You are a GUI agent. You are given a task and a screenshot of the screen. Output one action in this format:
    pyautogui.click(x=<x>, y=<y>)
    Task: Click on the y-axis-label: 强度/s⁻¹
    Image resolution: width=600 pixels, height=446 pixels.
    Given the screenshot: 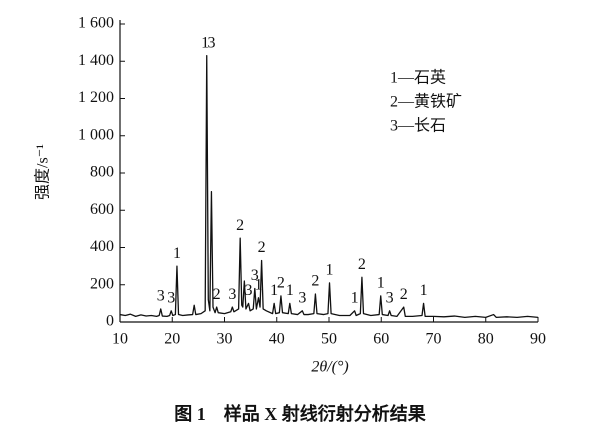 What is the action you would take?
    pyautogui.click(x=43, y=172)
    